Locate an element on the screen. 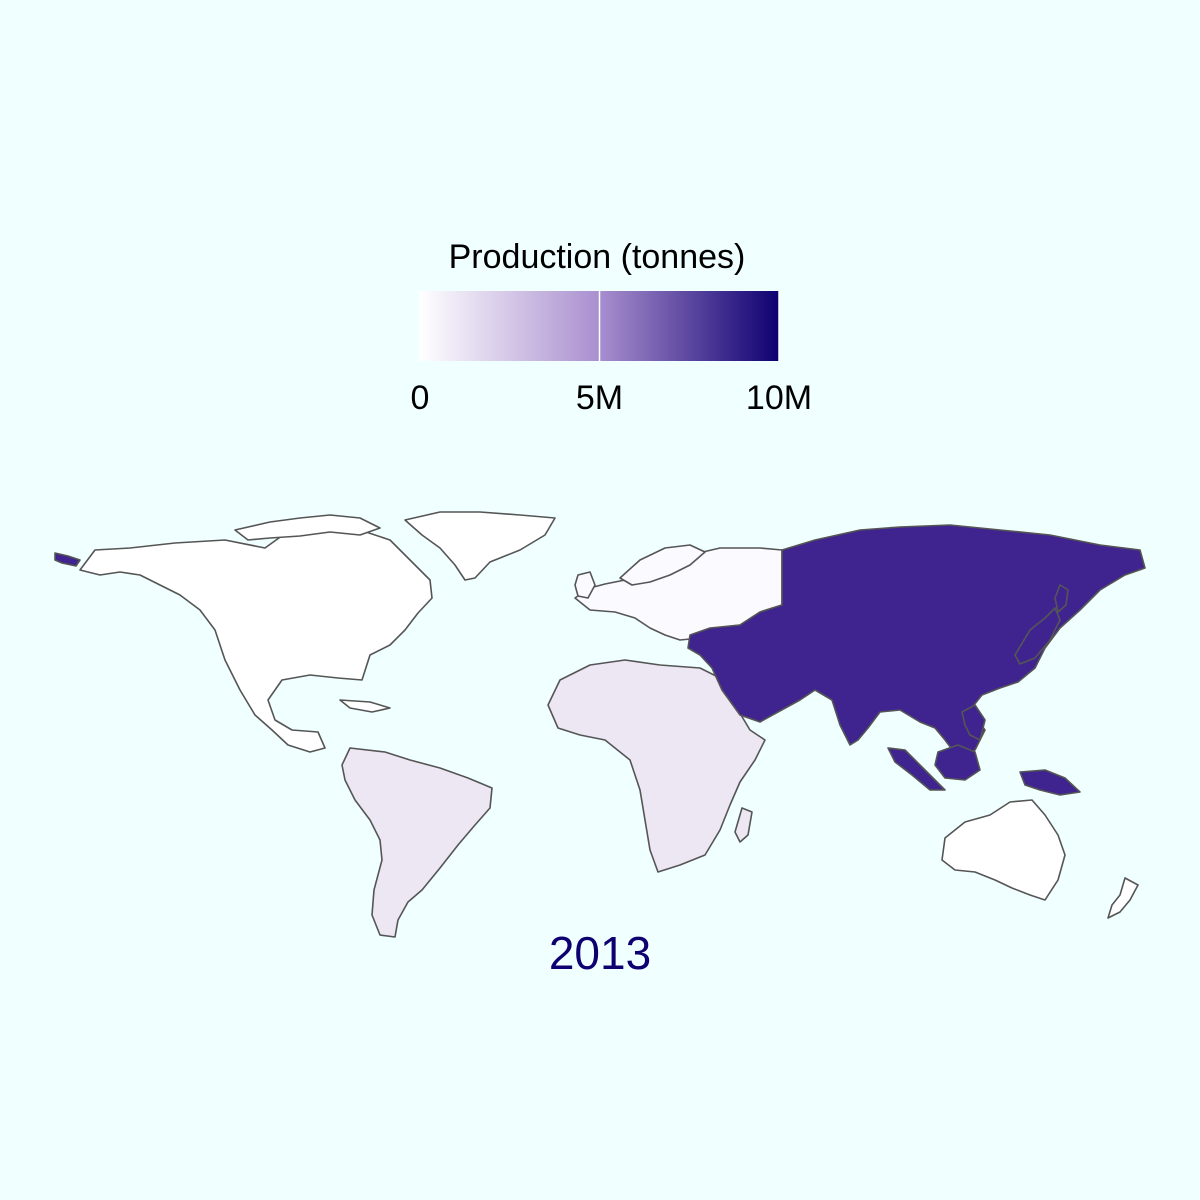 This screenshot has width=1200, height=1200. region-scandinavia is located at coordinates (662, 565).